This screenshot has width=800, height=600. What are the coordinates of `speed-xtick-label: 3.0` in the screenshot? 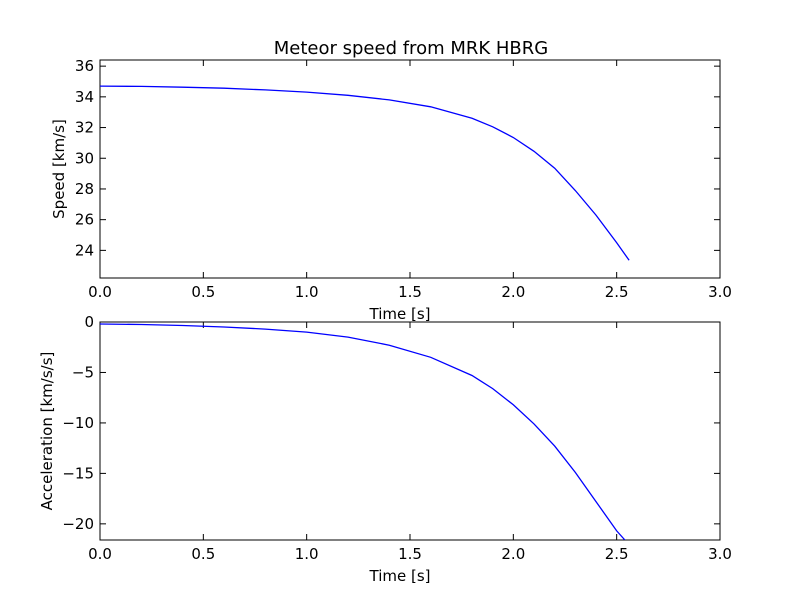 It's located at (720, 292).